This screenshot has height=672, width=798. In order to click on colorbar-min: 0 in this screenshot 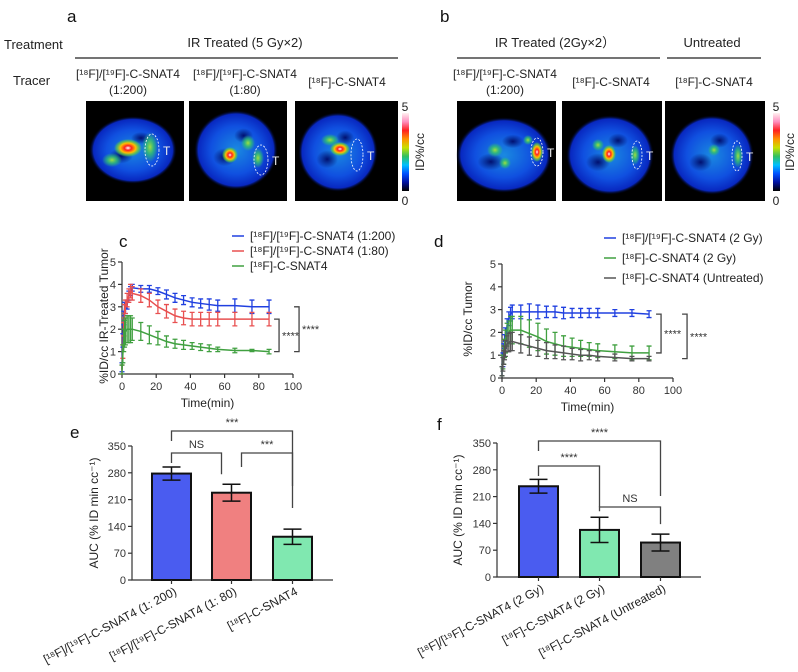, I will do `click(405, 201)`.